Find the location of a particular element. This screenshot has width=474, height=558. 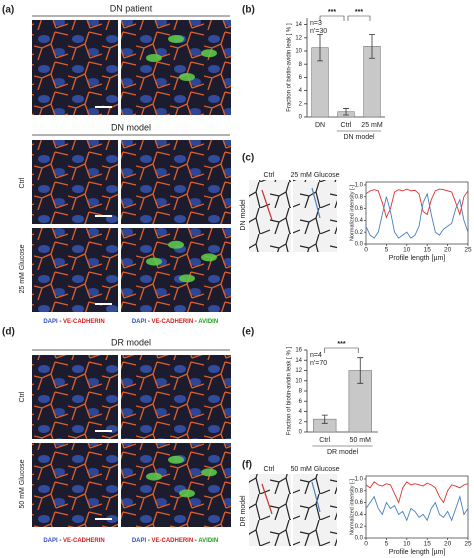

panel-label: (f) is located at coordinates (247, 465).